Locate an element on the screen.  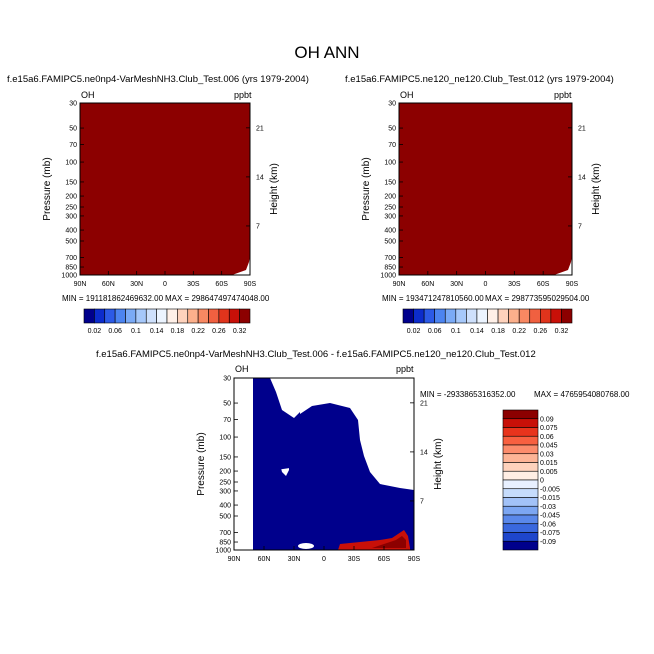
panel-1-min: MIN = 191181862469632.00 is located at coordinates (113, 298).